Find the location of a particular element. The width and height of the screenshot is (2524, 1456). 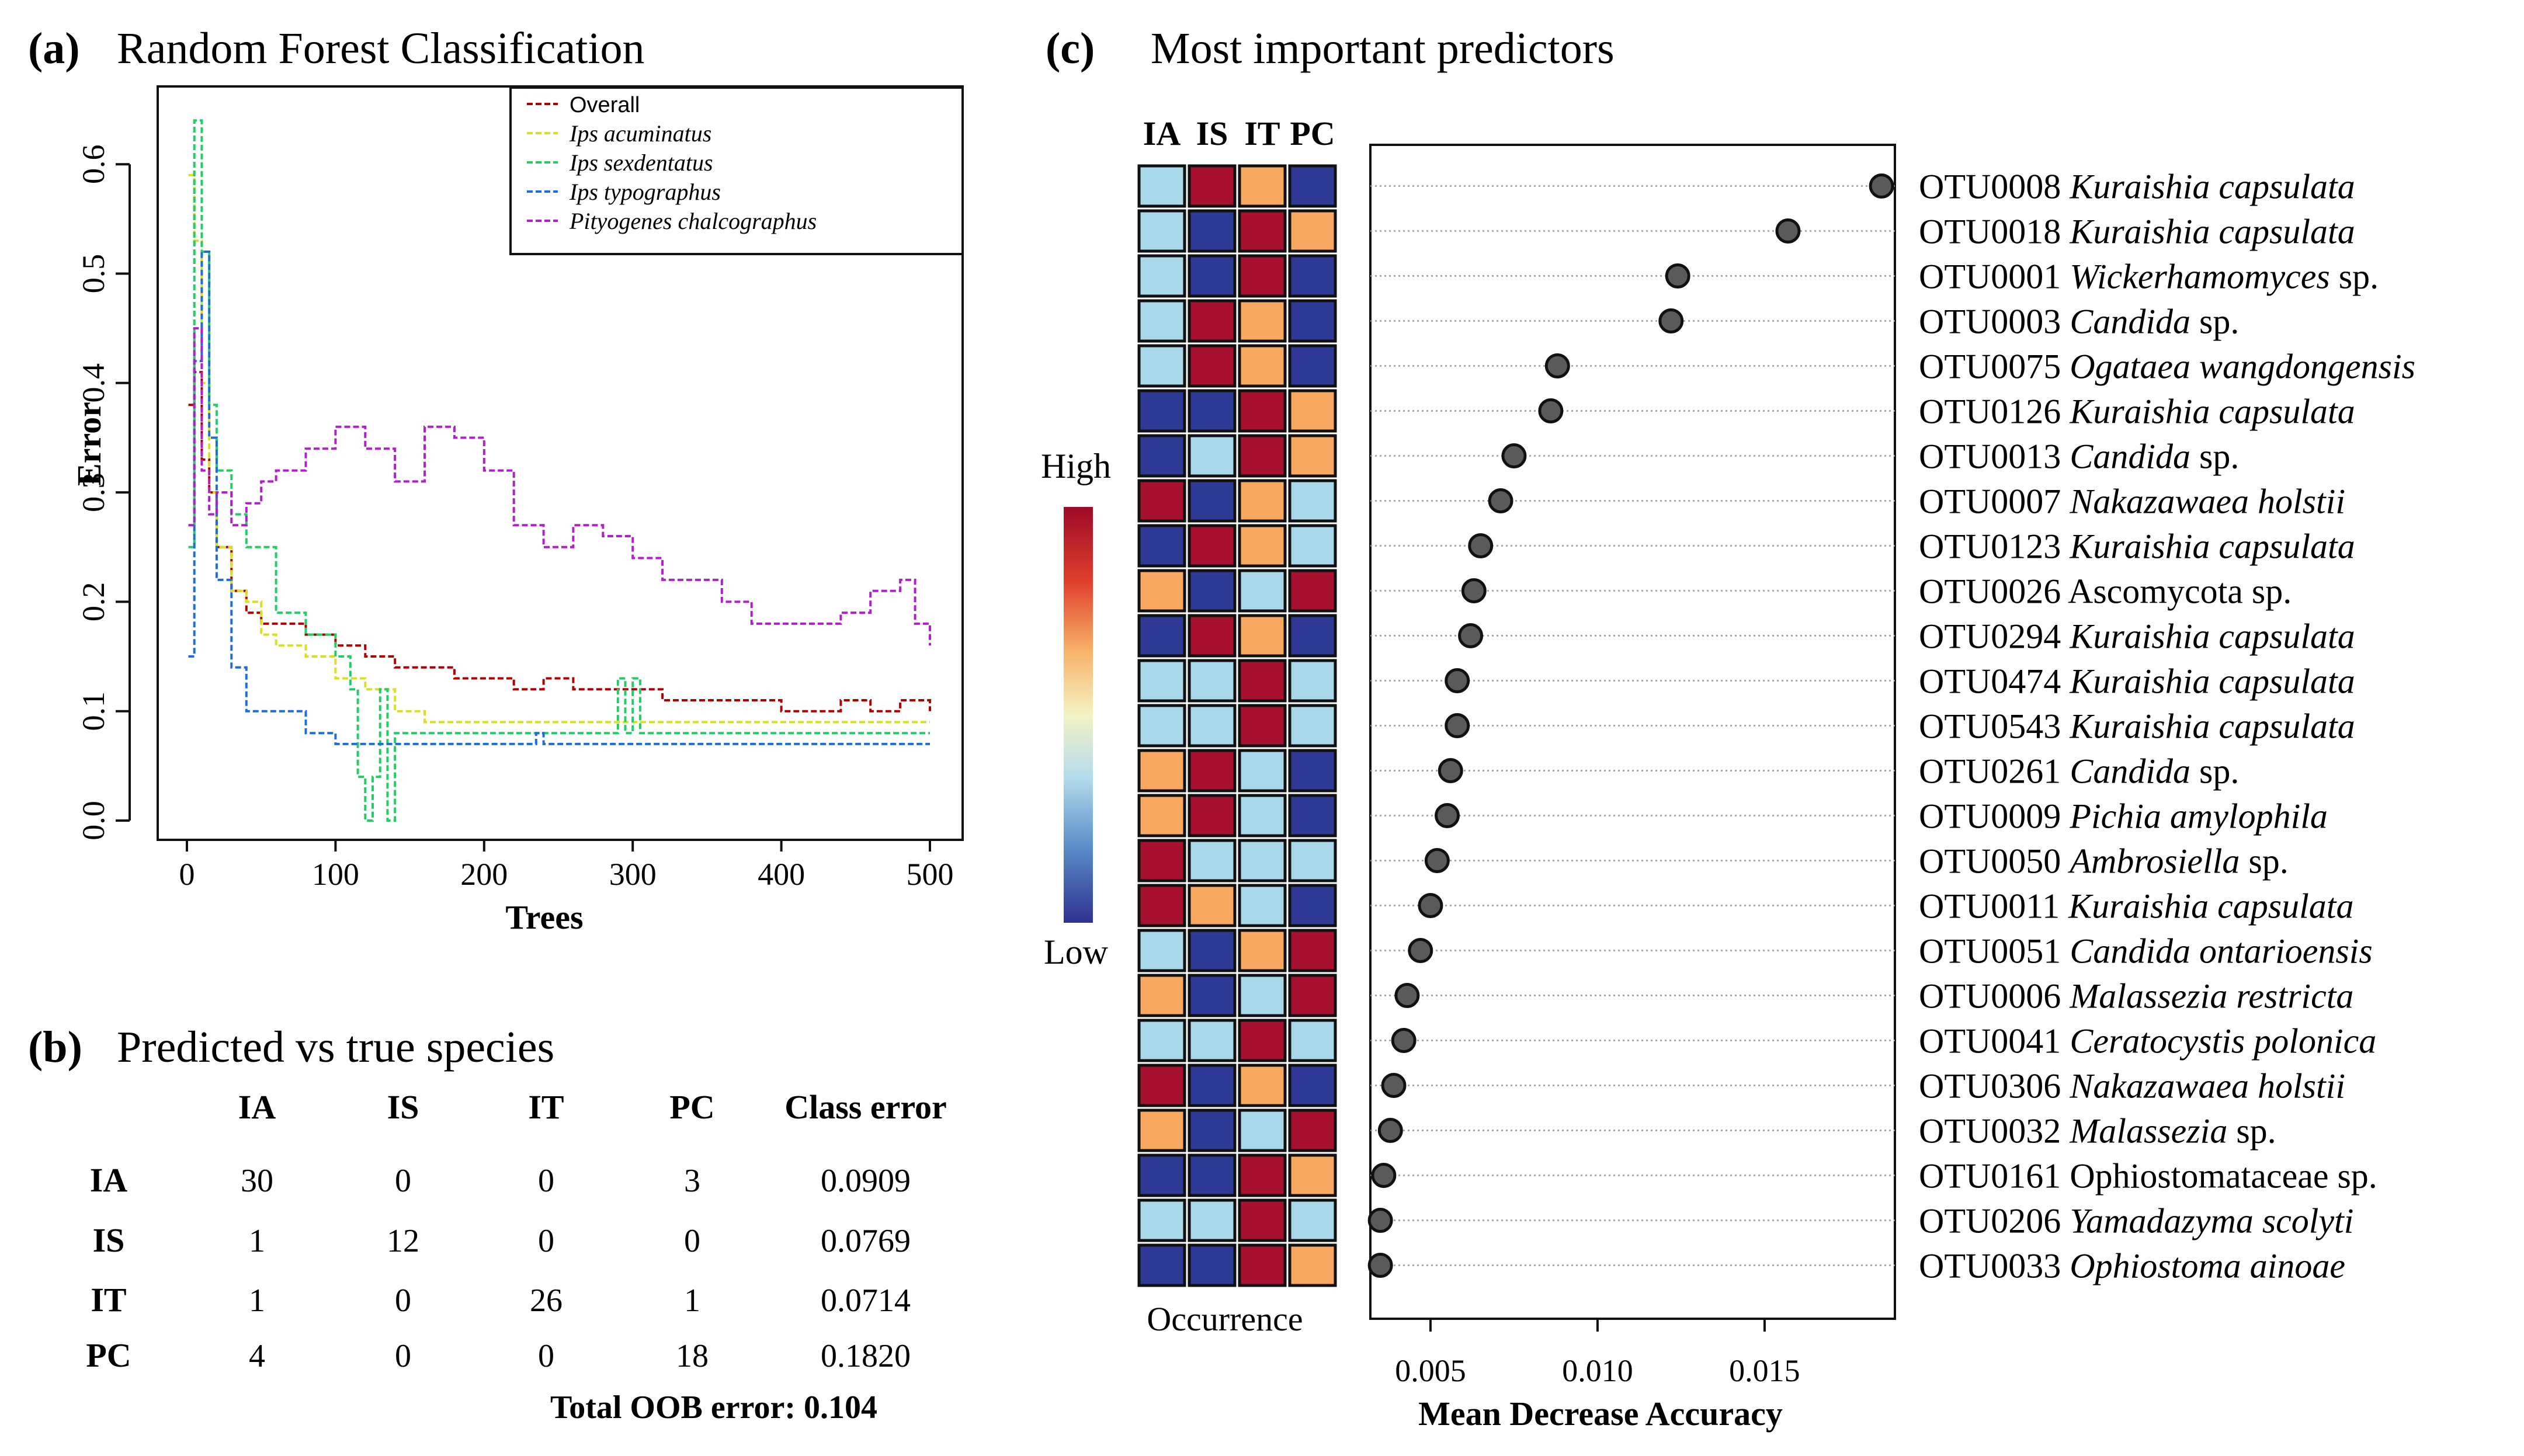

color-scale: High Low is located at coordinates (1076, 709).